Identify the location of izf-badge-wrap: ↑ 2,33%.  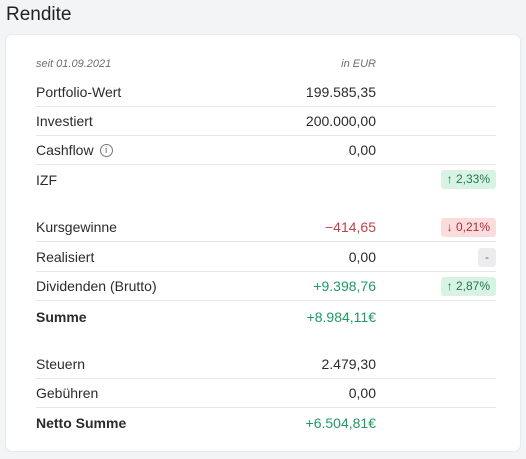
(468, 179).